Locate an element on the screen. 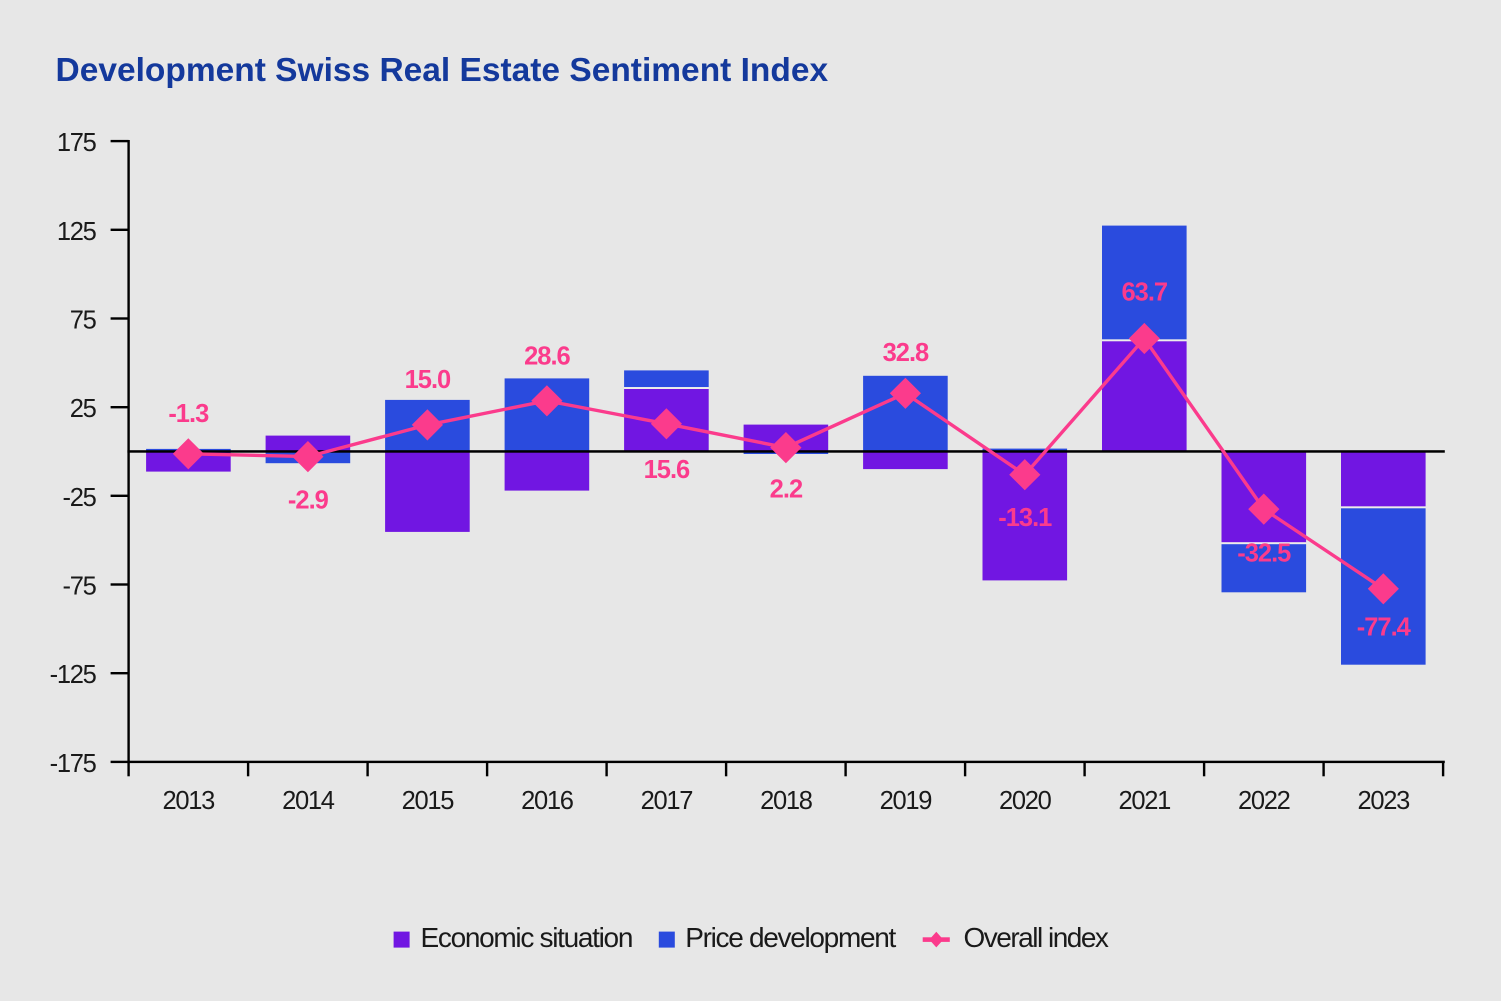 Image resolution: width=1501 pixels, height=1001 pixels. svg-text: 125 is located at coordinates (77, 232).